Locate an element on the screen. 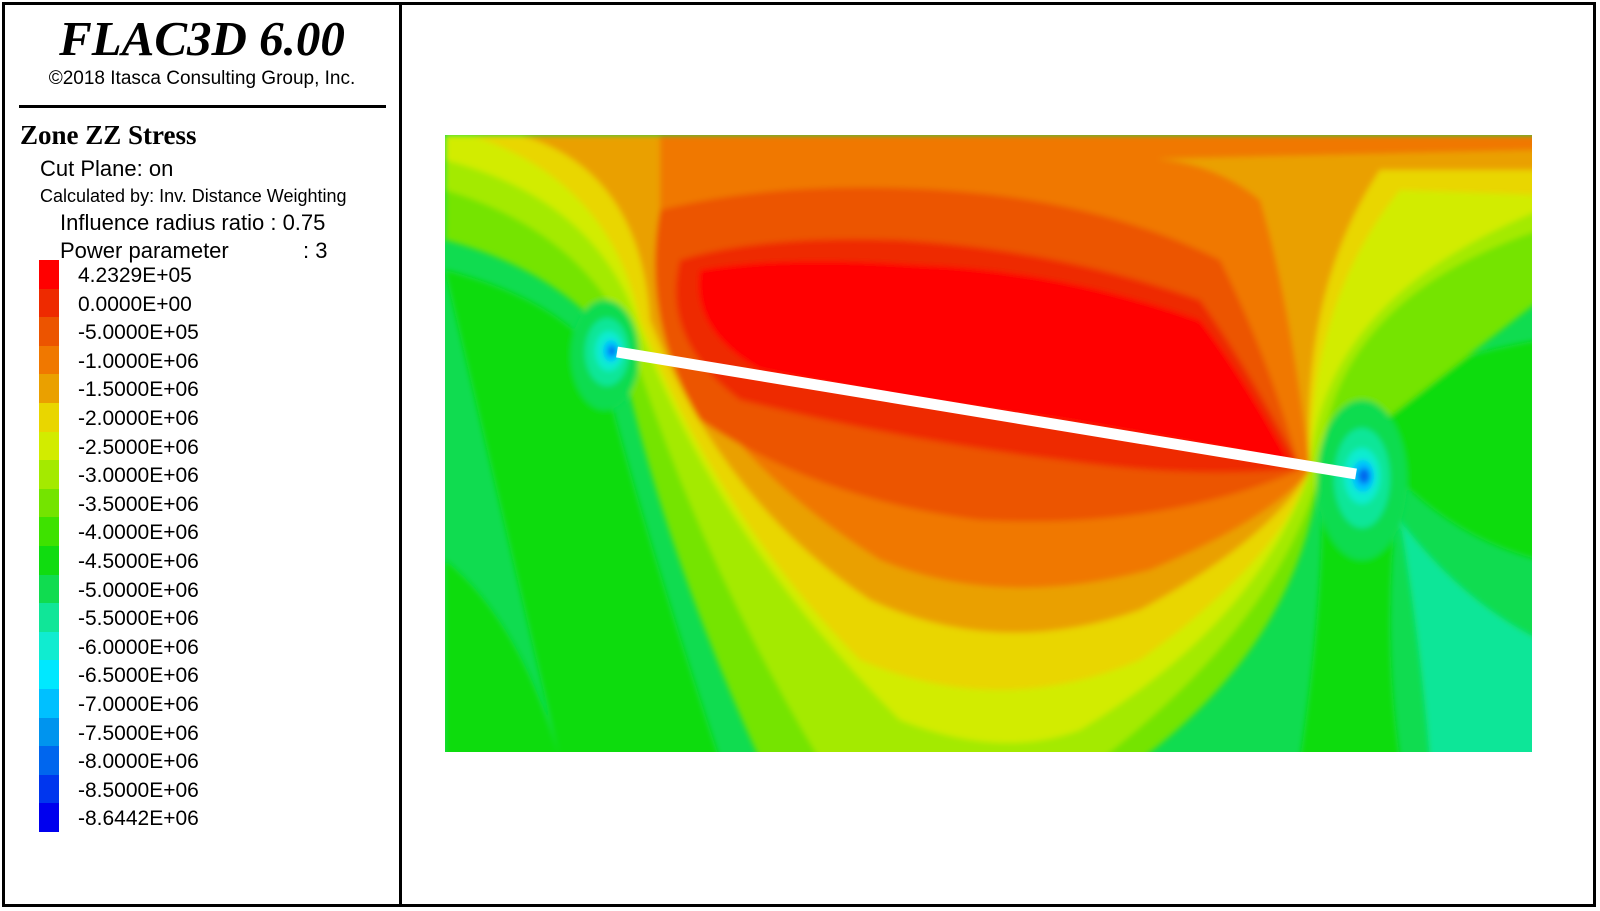 The width and height of the screenshot is (1600, 911). colorbar-level-label: -8.0000E+06 is located at coordinates (138, 762).